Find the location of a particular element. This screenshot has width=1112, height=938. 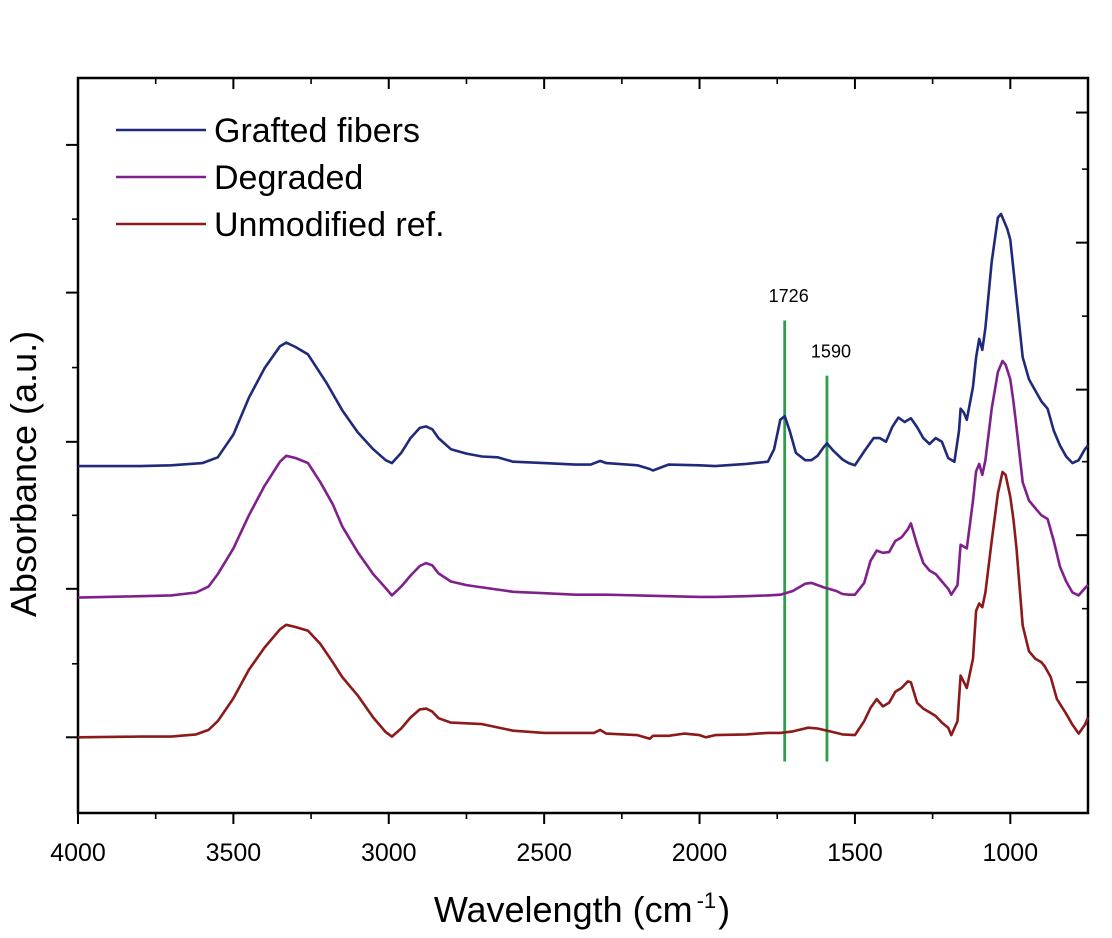

legend: Grafted fibers Degraded Unmodified ref. is located at coordinates (280, 178).